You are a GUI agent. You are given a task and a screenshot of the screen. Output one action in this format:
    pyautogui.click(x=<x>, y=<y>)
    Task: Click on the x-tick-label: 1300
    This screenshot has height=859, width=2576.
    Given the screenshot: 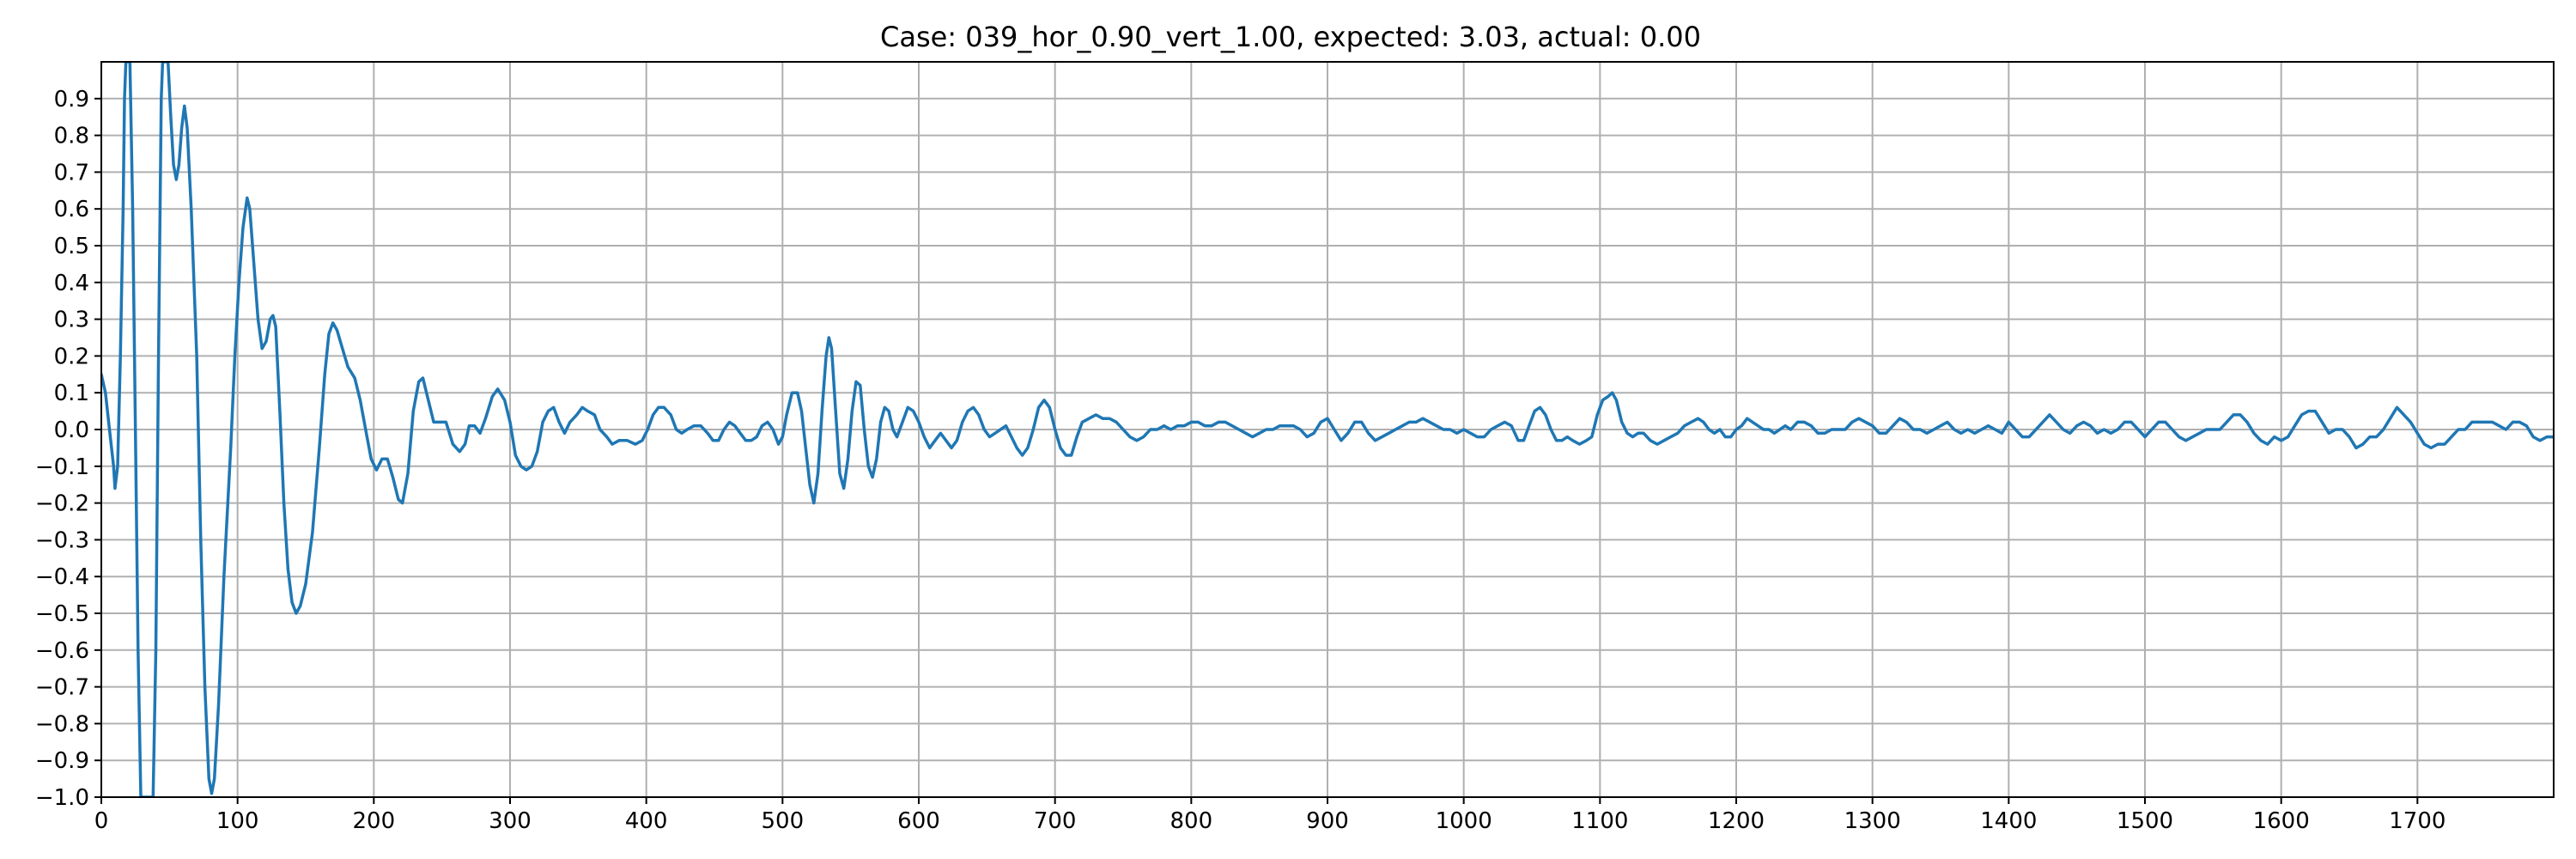 What is the action you would take?
    pyautogui.click(x=1872, y=821)
    